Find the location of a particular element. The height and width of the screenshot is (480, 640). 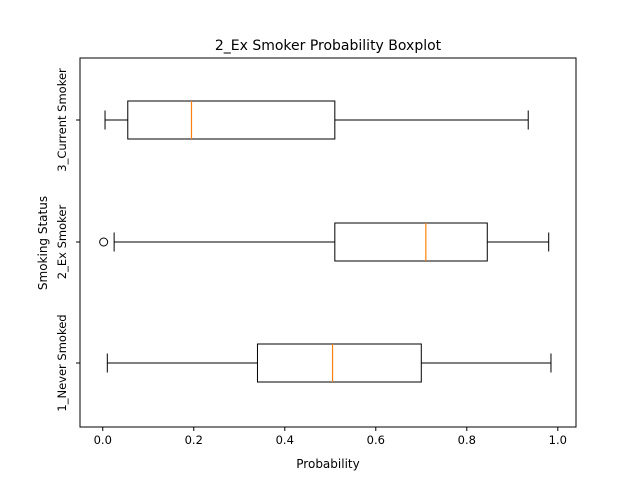

y-tick-label: 1_Never Smoked is located at coordinates (62, 362).